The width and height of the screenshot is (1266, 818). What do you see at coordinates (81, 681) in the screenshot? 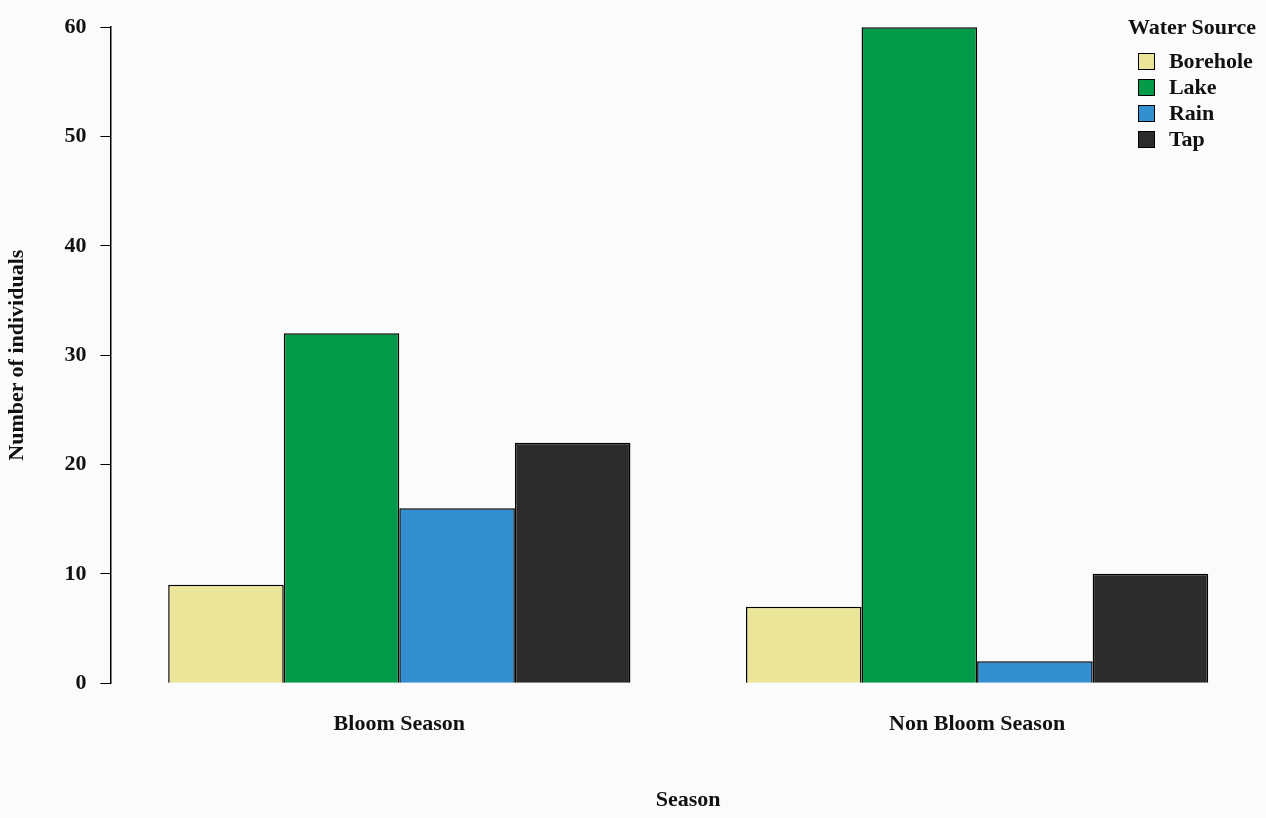
I see `y-tick-label: 0` at bounding box center [81, 681].